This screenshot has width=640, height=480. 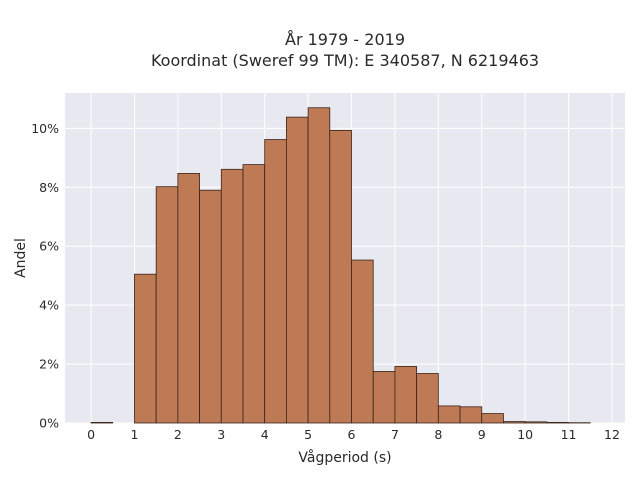 What do you see at coordinates (49, 187) in the screenshot?
I see `y-tick-label: 8%` at bounding box center [49, 187].